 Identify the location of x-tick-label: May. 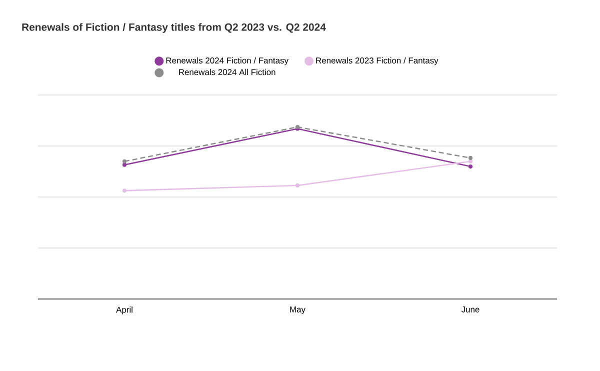
(298, 310).